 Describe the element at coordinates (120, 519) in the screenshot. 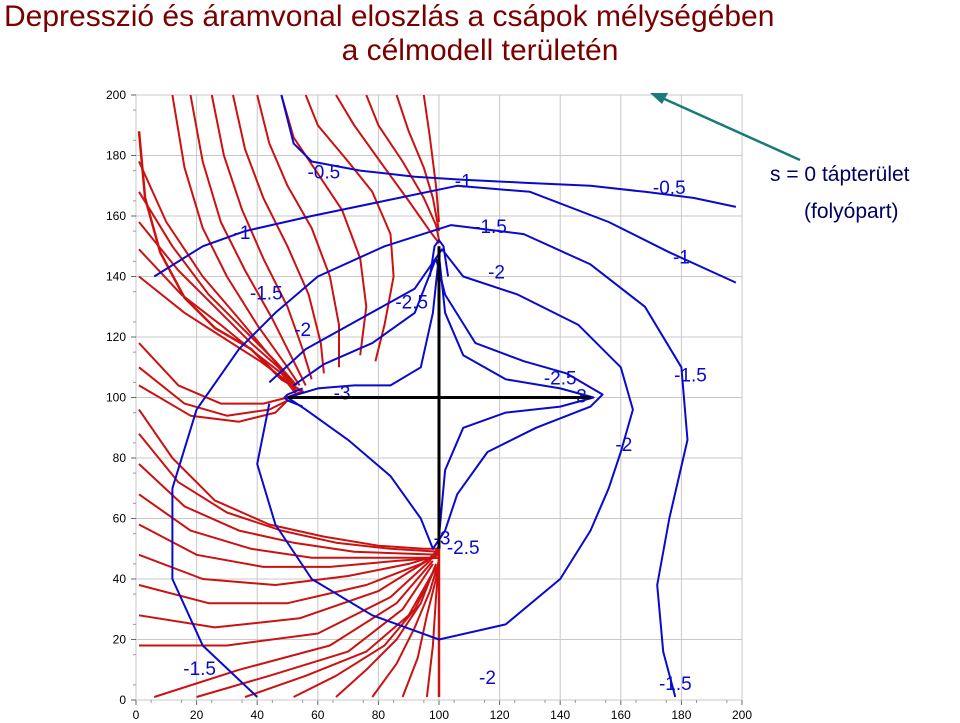

I see `y-tick-label: 60` at that location.